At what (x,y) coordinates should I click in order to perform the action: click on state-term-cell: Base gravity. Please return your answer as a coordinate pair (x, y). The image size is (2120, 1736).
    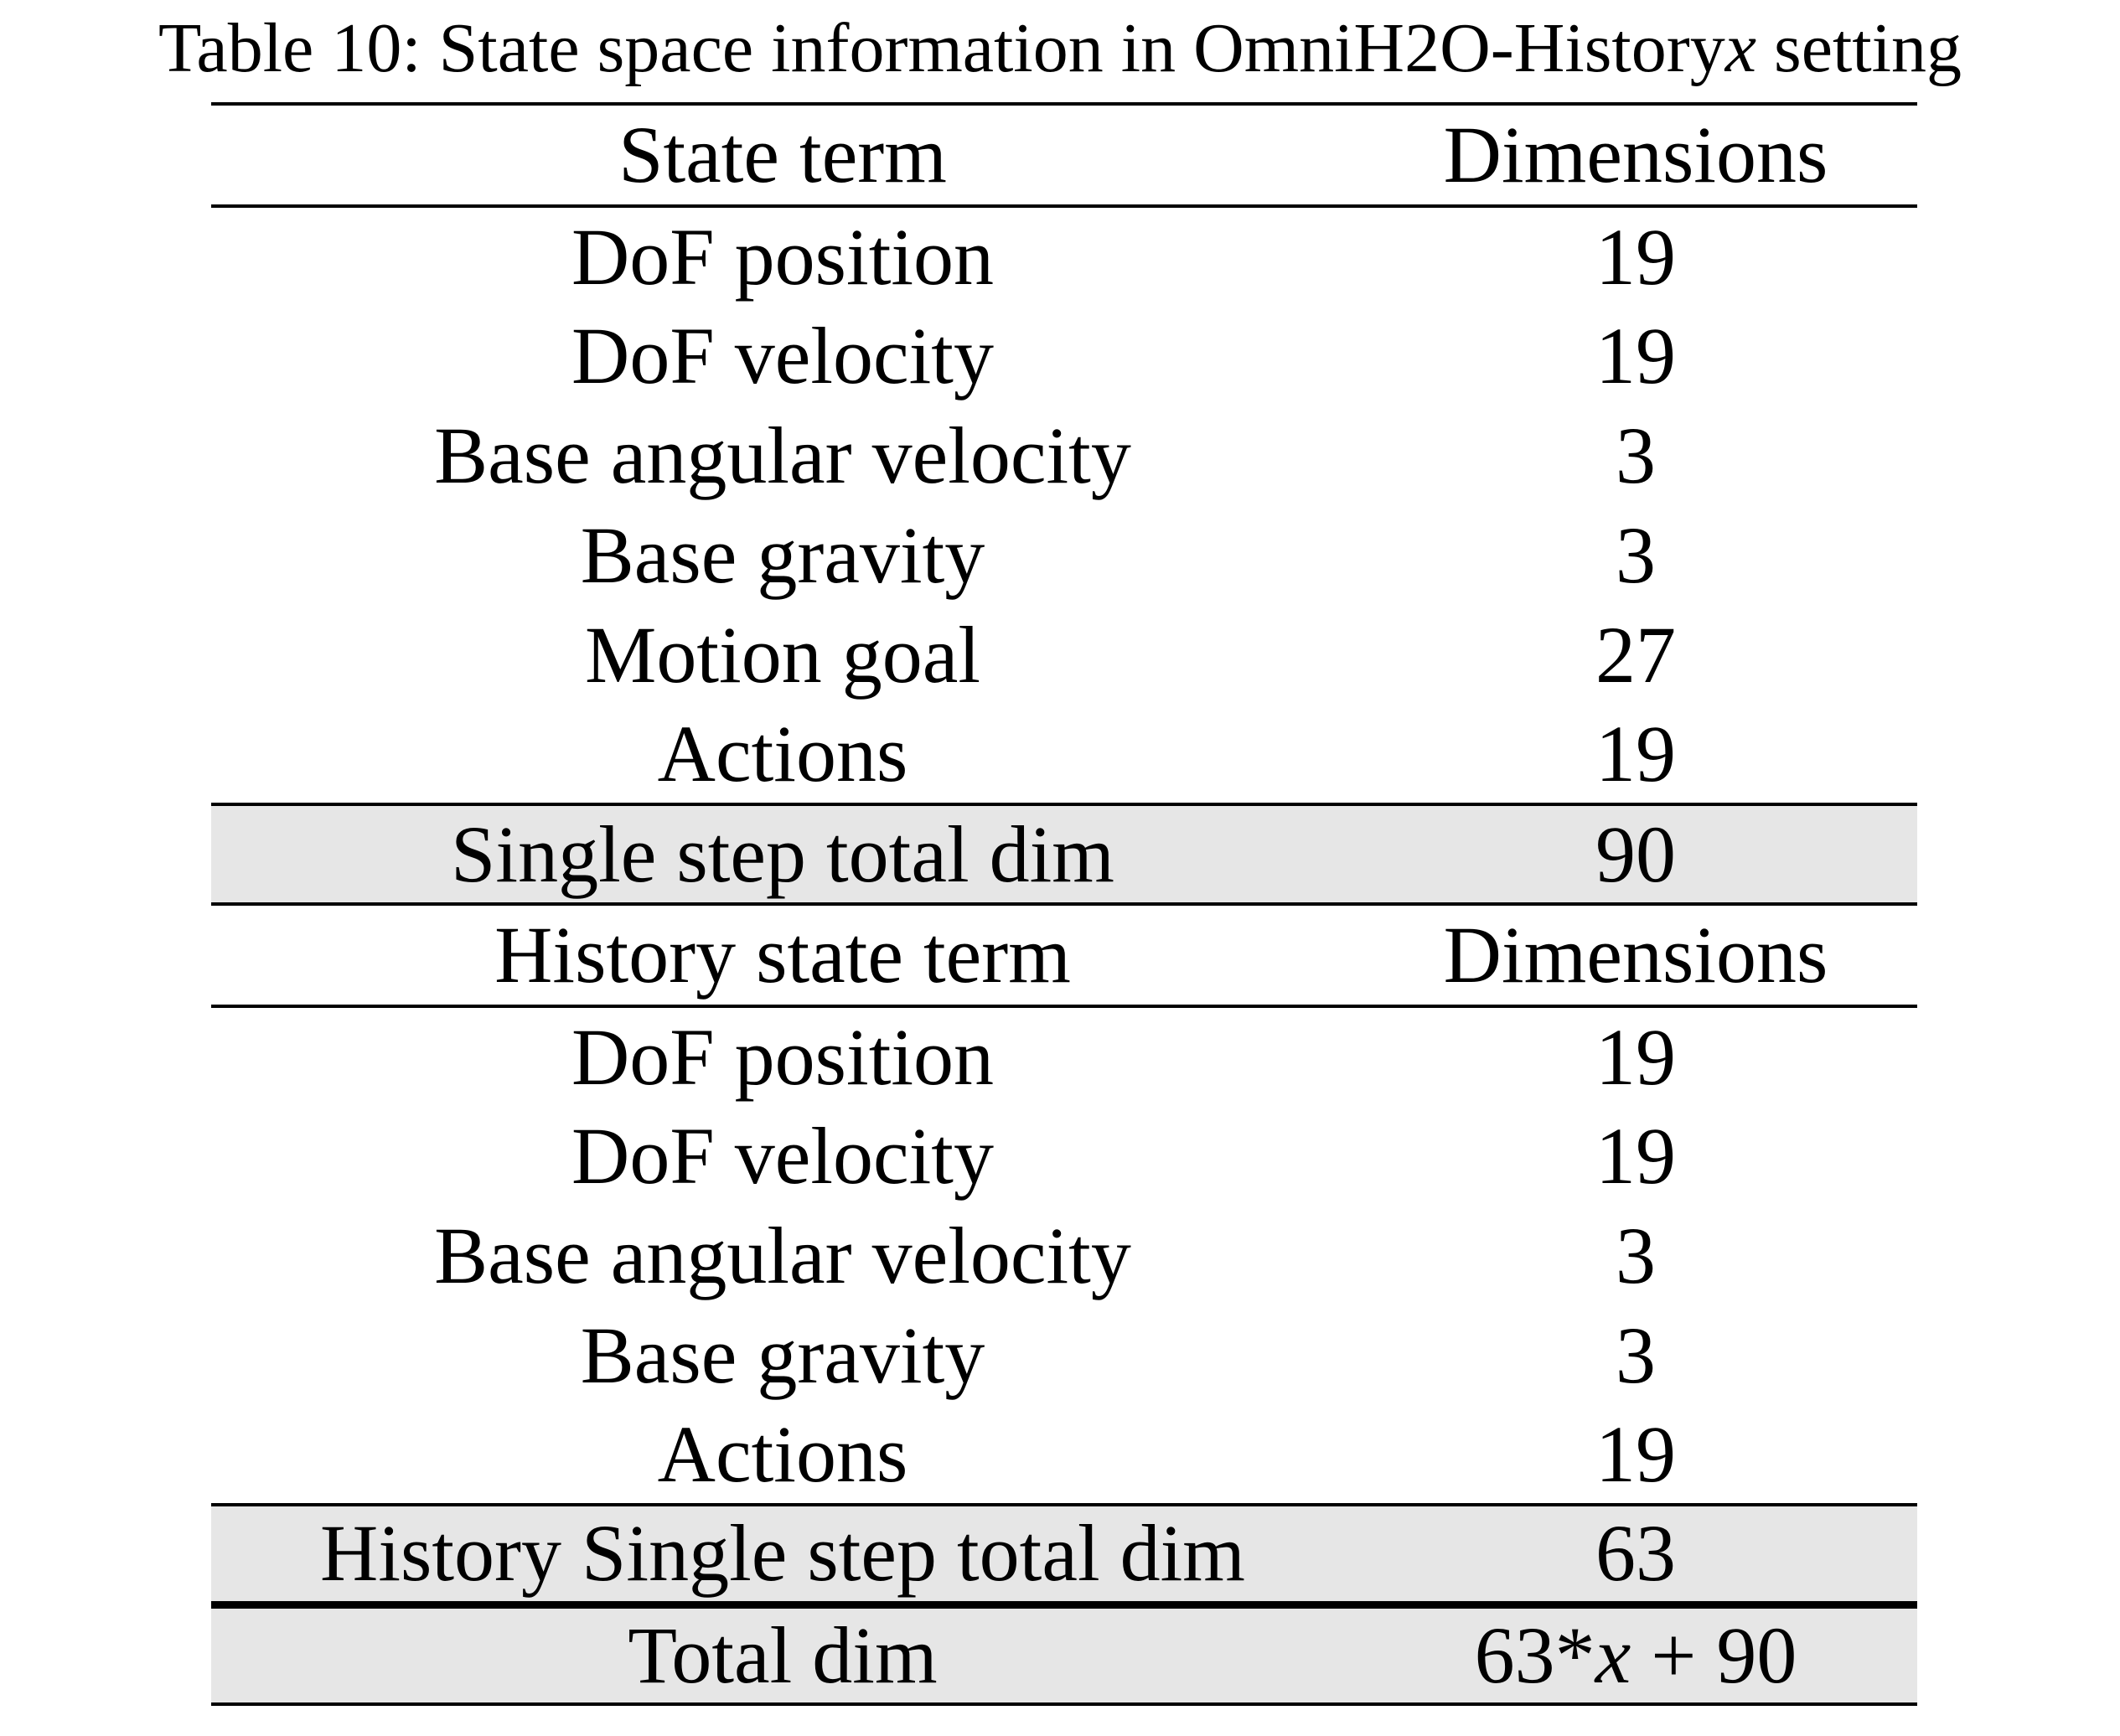
    Looking at the image, I should click on (782, 554).